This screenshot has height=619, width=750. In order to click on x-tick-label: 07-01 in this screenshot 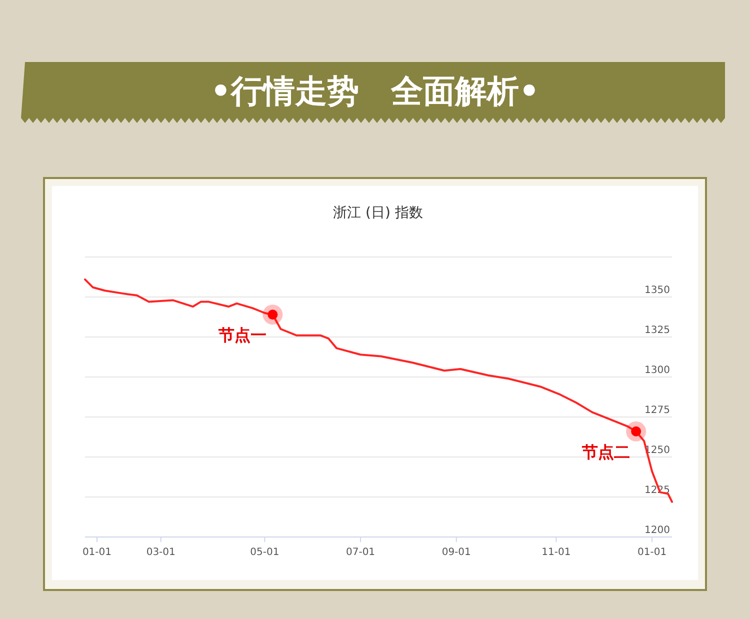, I will do `click(361, 552)`.